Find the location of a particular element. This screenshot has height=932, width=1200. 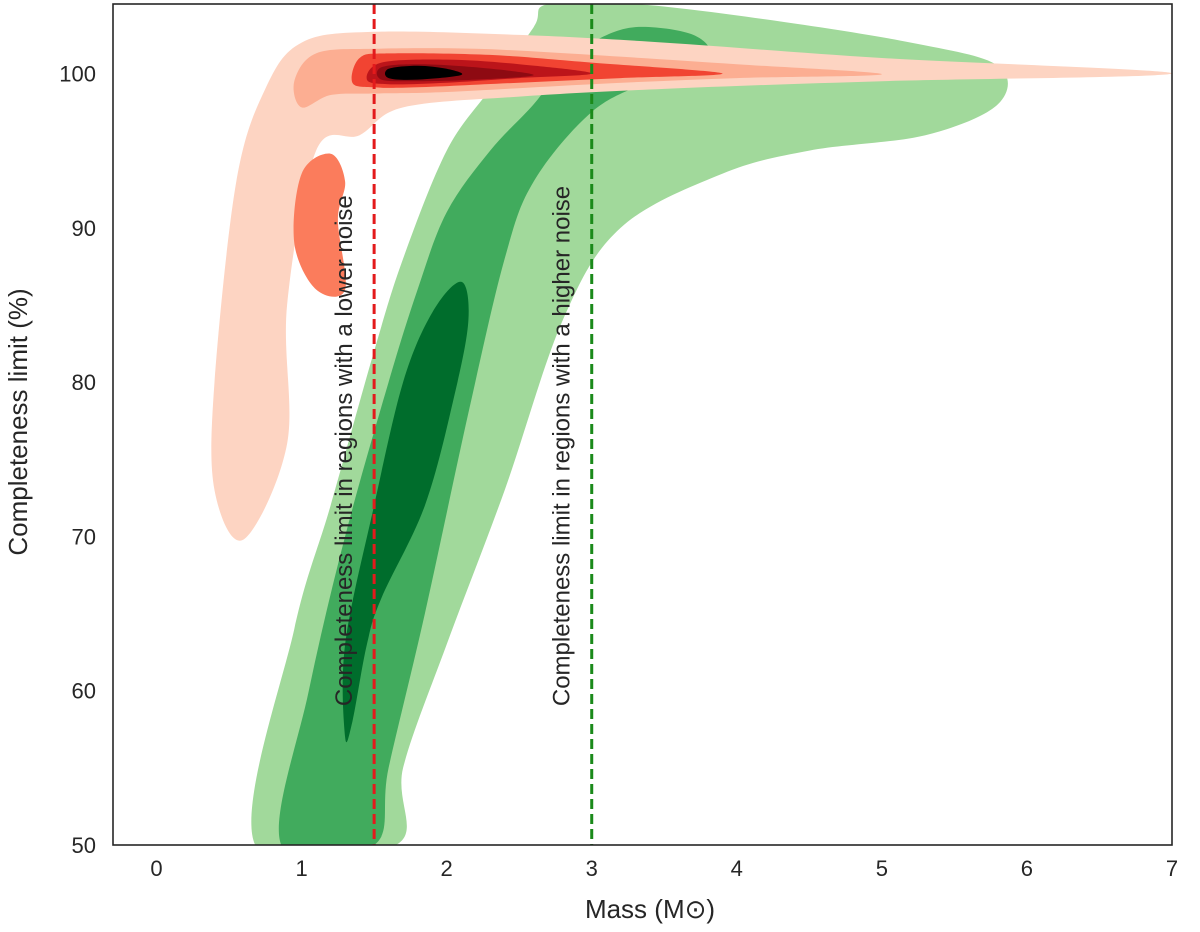

y-tick-label: 100 is located at coordinates (77, 73).